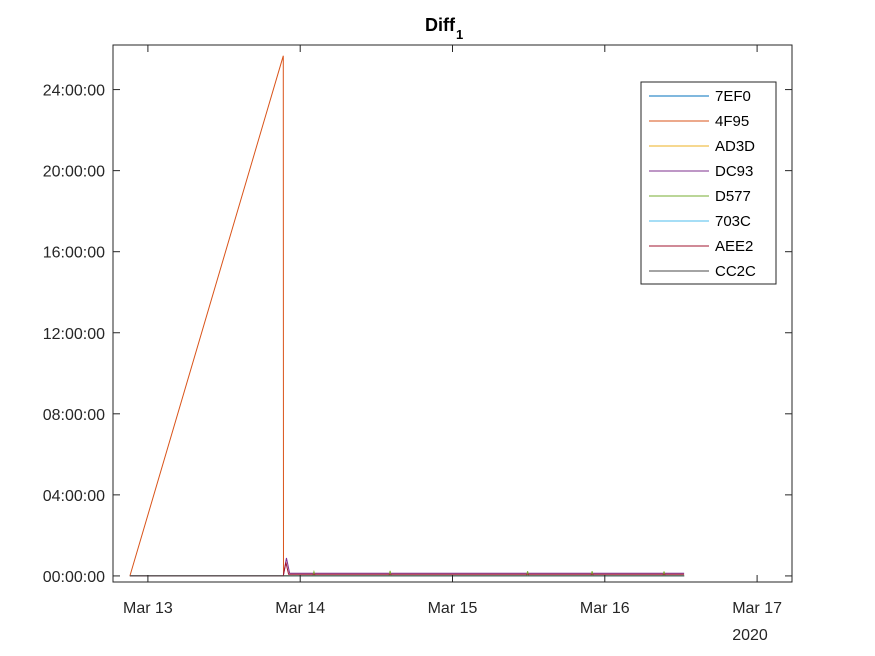  Describe the element at coordinates (459, 34) in the screenshot. I see `chart-title-subscript: 1` at that location.